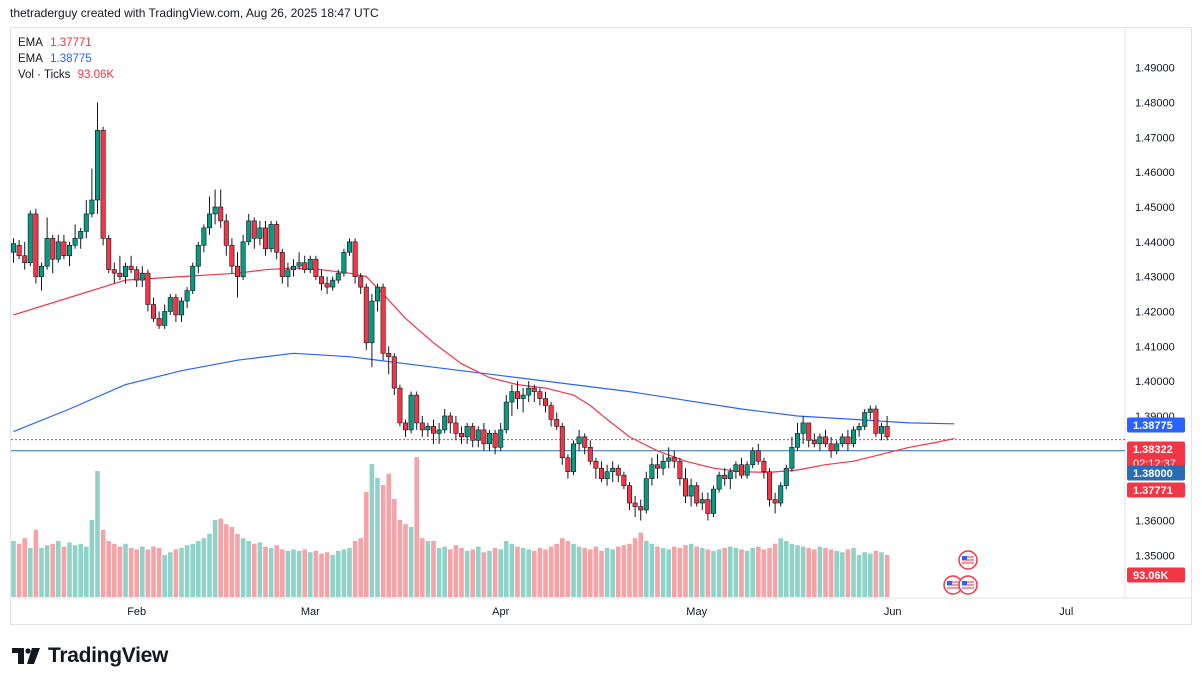  I want to click on legend-volume: Vol · Ticks 93.06K, so click(66, 75).